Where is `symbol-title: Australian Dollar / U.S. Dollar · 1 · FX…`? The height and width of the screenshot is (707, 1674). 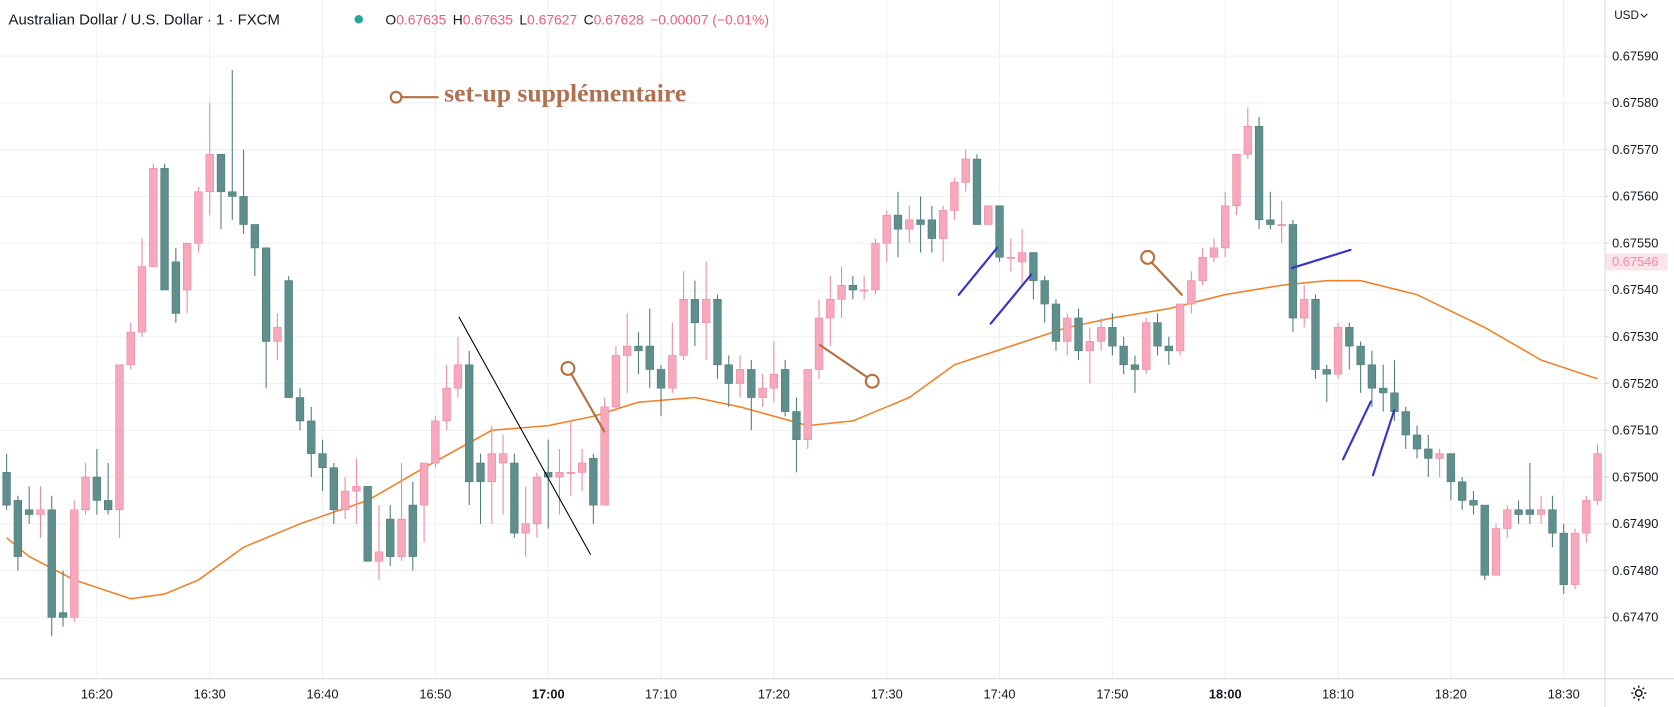
symbol-title: Australian Dollar / U.S. Dollar · 1 · FX… is located at coordinates (144, 20).